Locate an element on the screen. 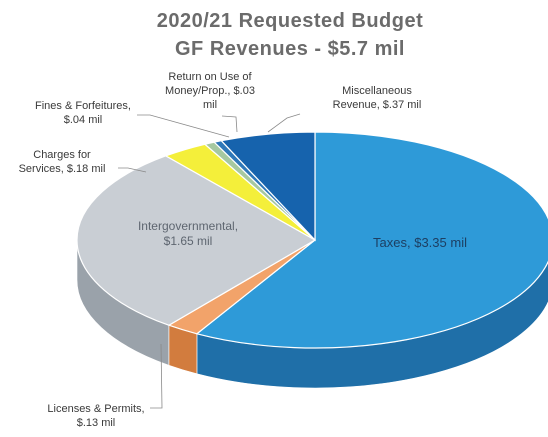 The image size is (548, 437). leader-fines is located at coordinates (183, 126).